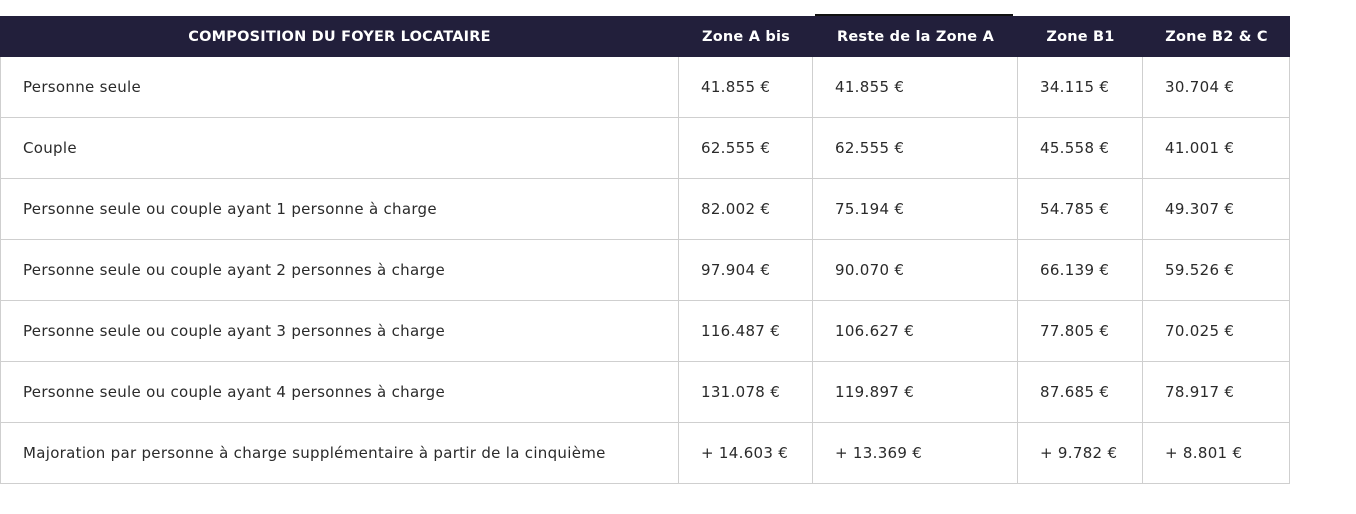  What do you see at coordinates (746, 392) in the screenshot?
I see `value-cell: 131.078 €` at bounding box center [746, 392].